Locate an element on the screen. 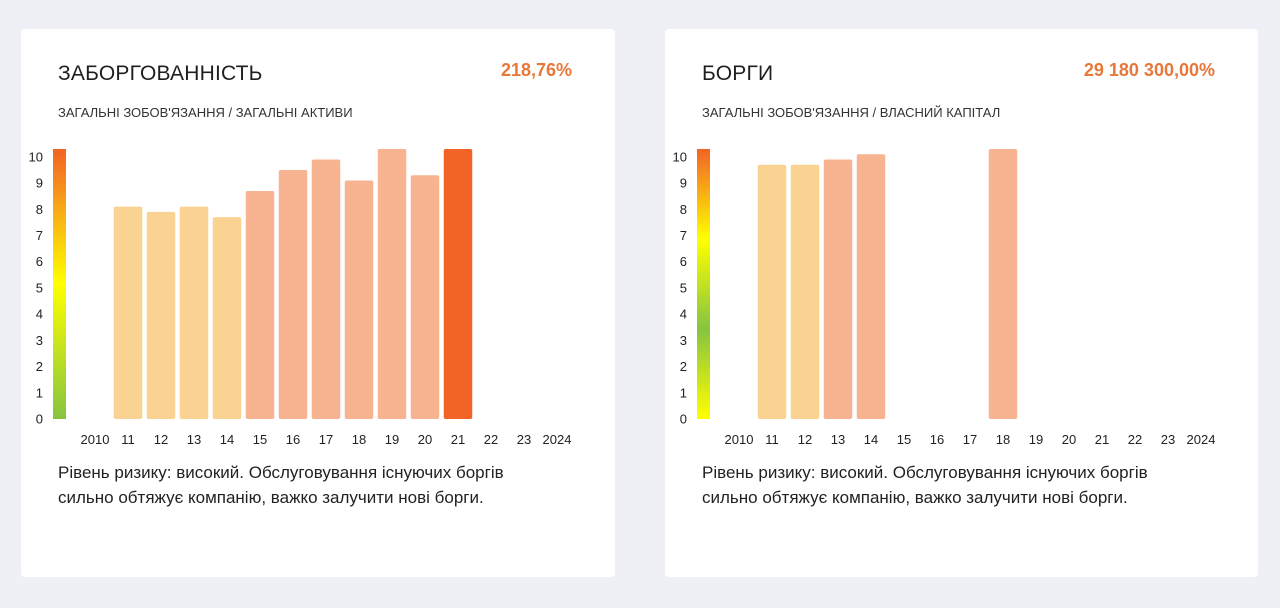 The image size is (1280, 608). card-title: ЗАБОРГОВАННІСТЬ is located at coordinates (160, 73).